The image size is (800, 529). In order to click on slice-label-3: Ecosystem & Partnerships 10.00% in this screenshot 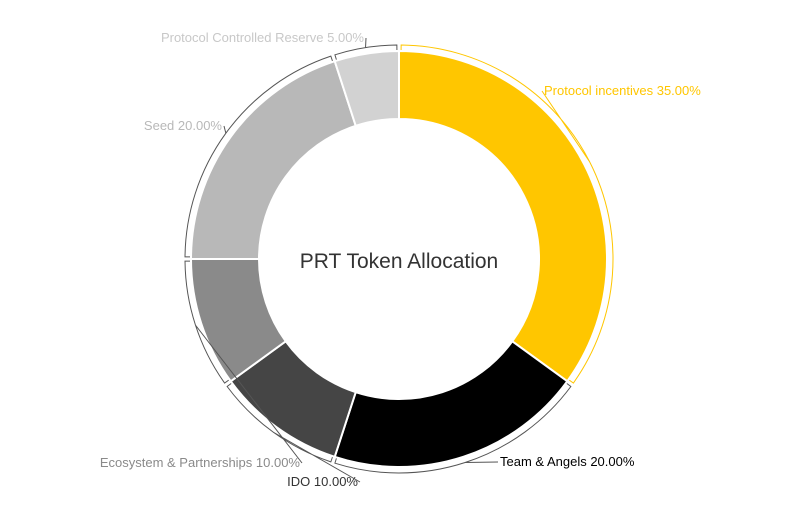, I will do `click(200, 462)`.